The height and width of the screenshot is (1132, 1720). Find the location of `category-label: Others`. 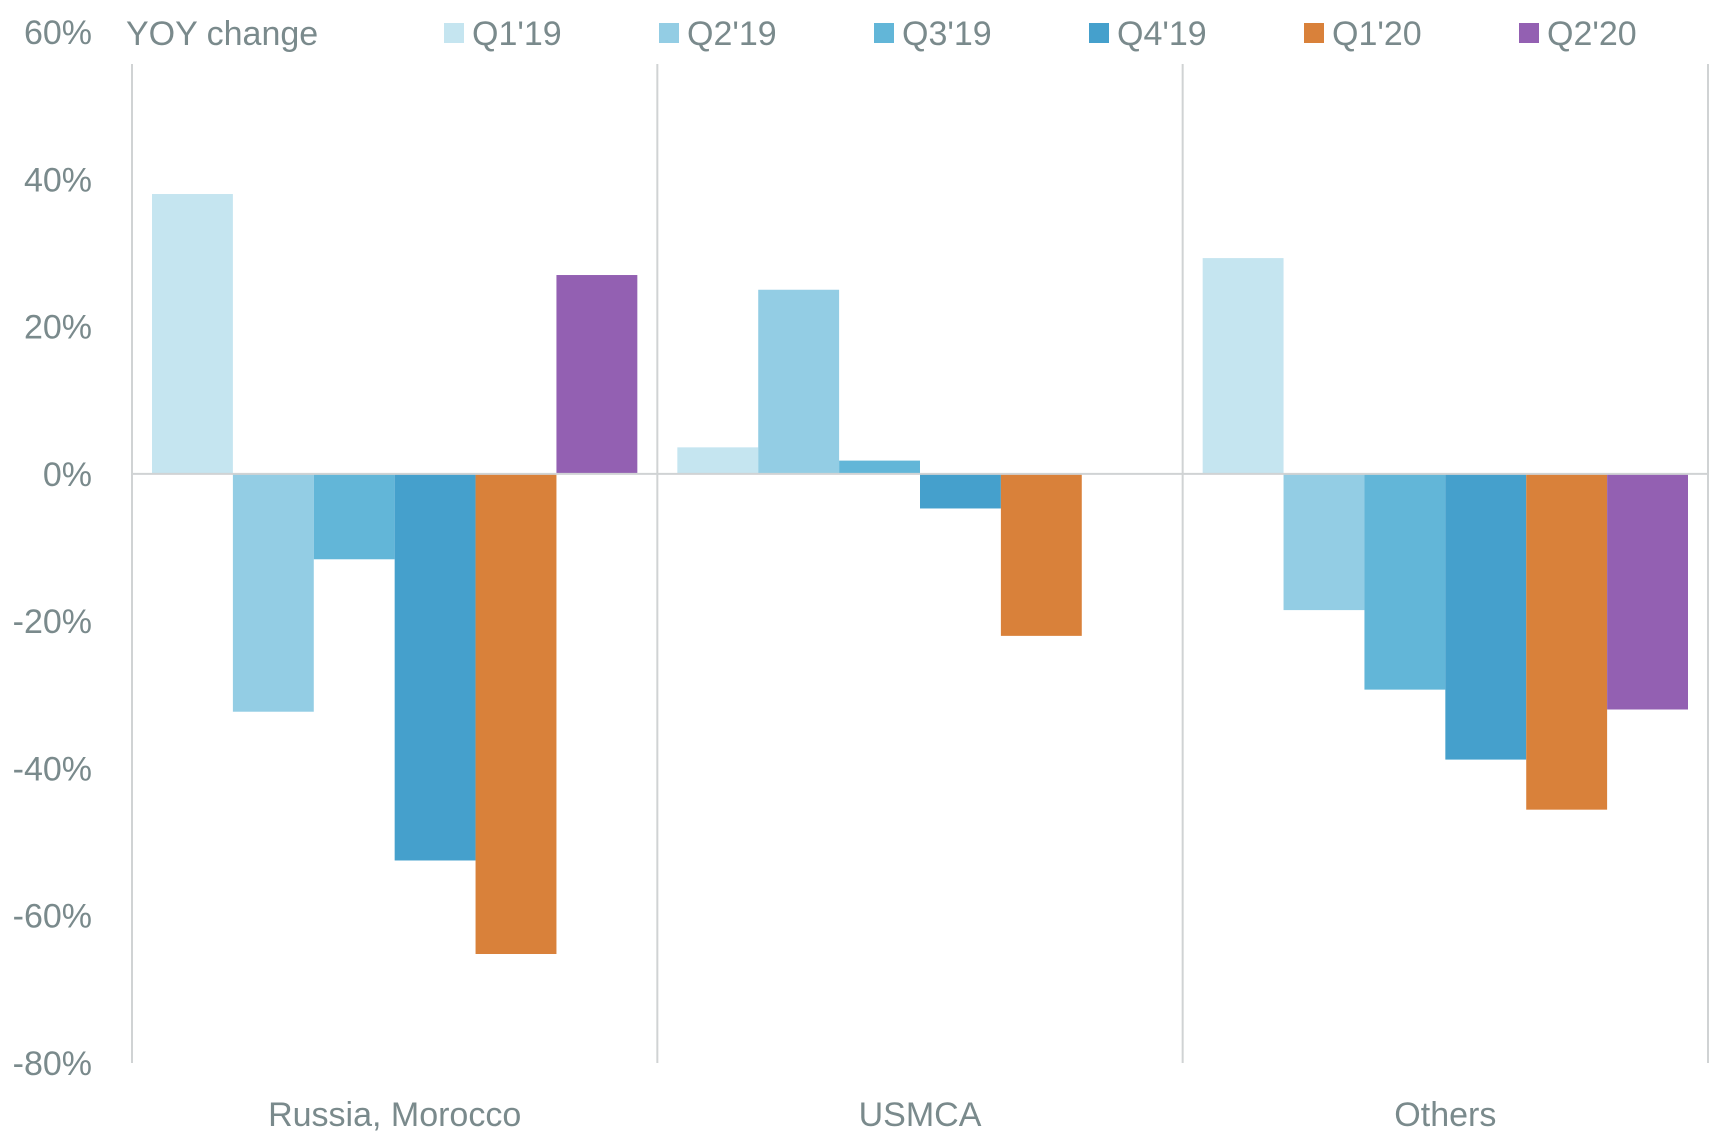

category-label: Others is located at coordinates (1445, 1114).